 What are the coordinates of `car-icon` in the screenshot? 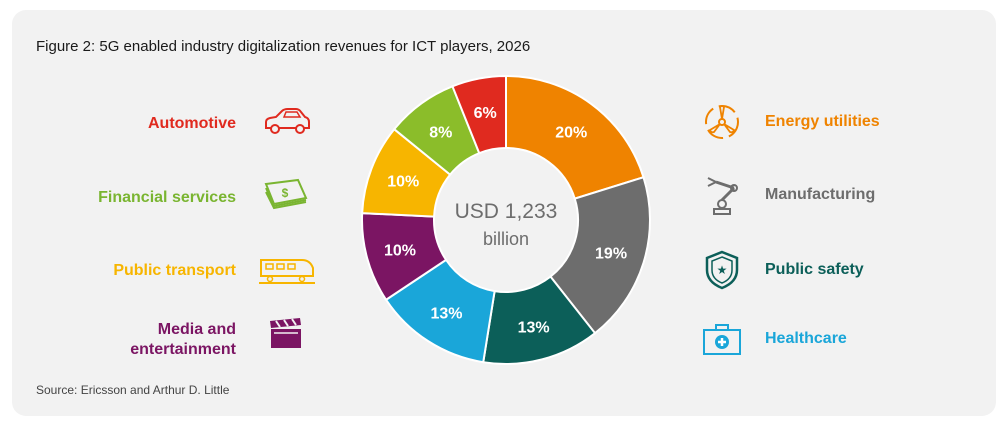 It's located at (287, 121).